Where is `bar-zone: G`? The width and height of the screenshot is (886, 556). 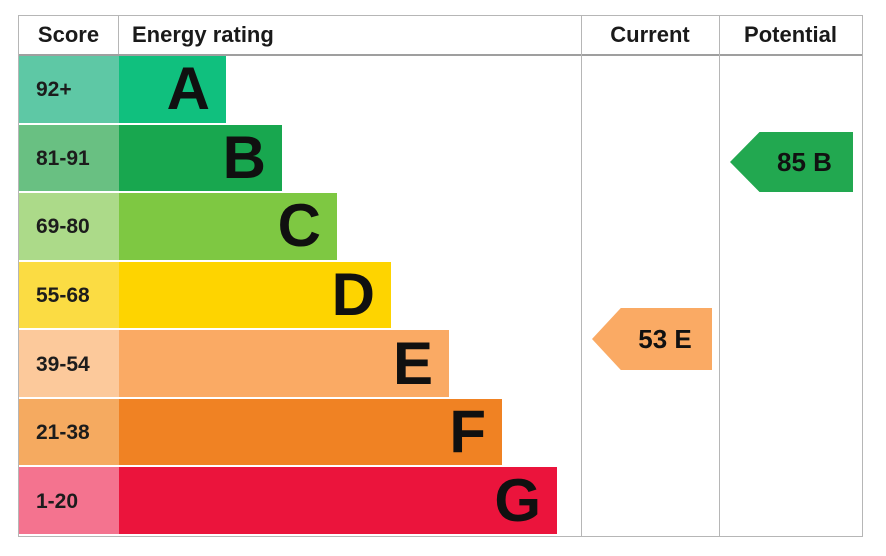 bar-zone: G is located at coordinates (490, 501).